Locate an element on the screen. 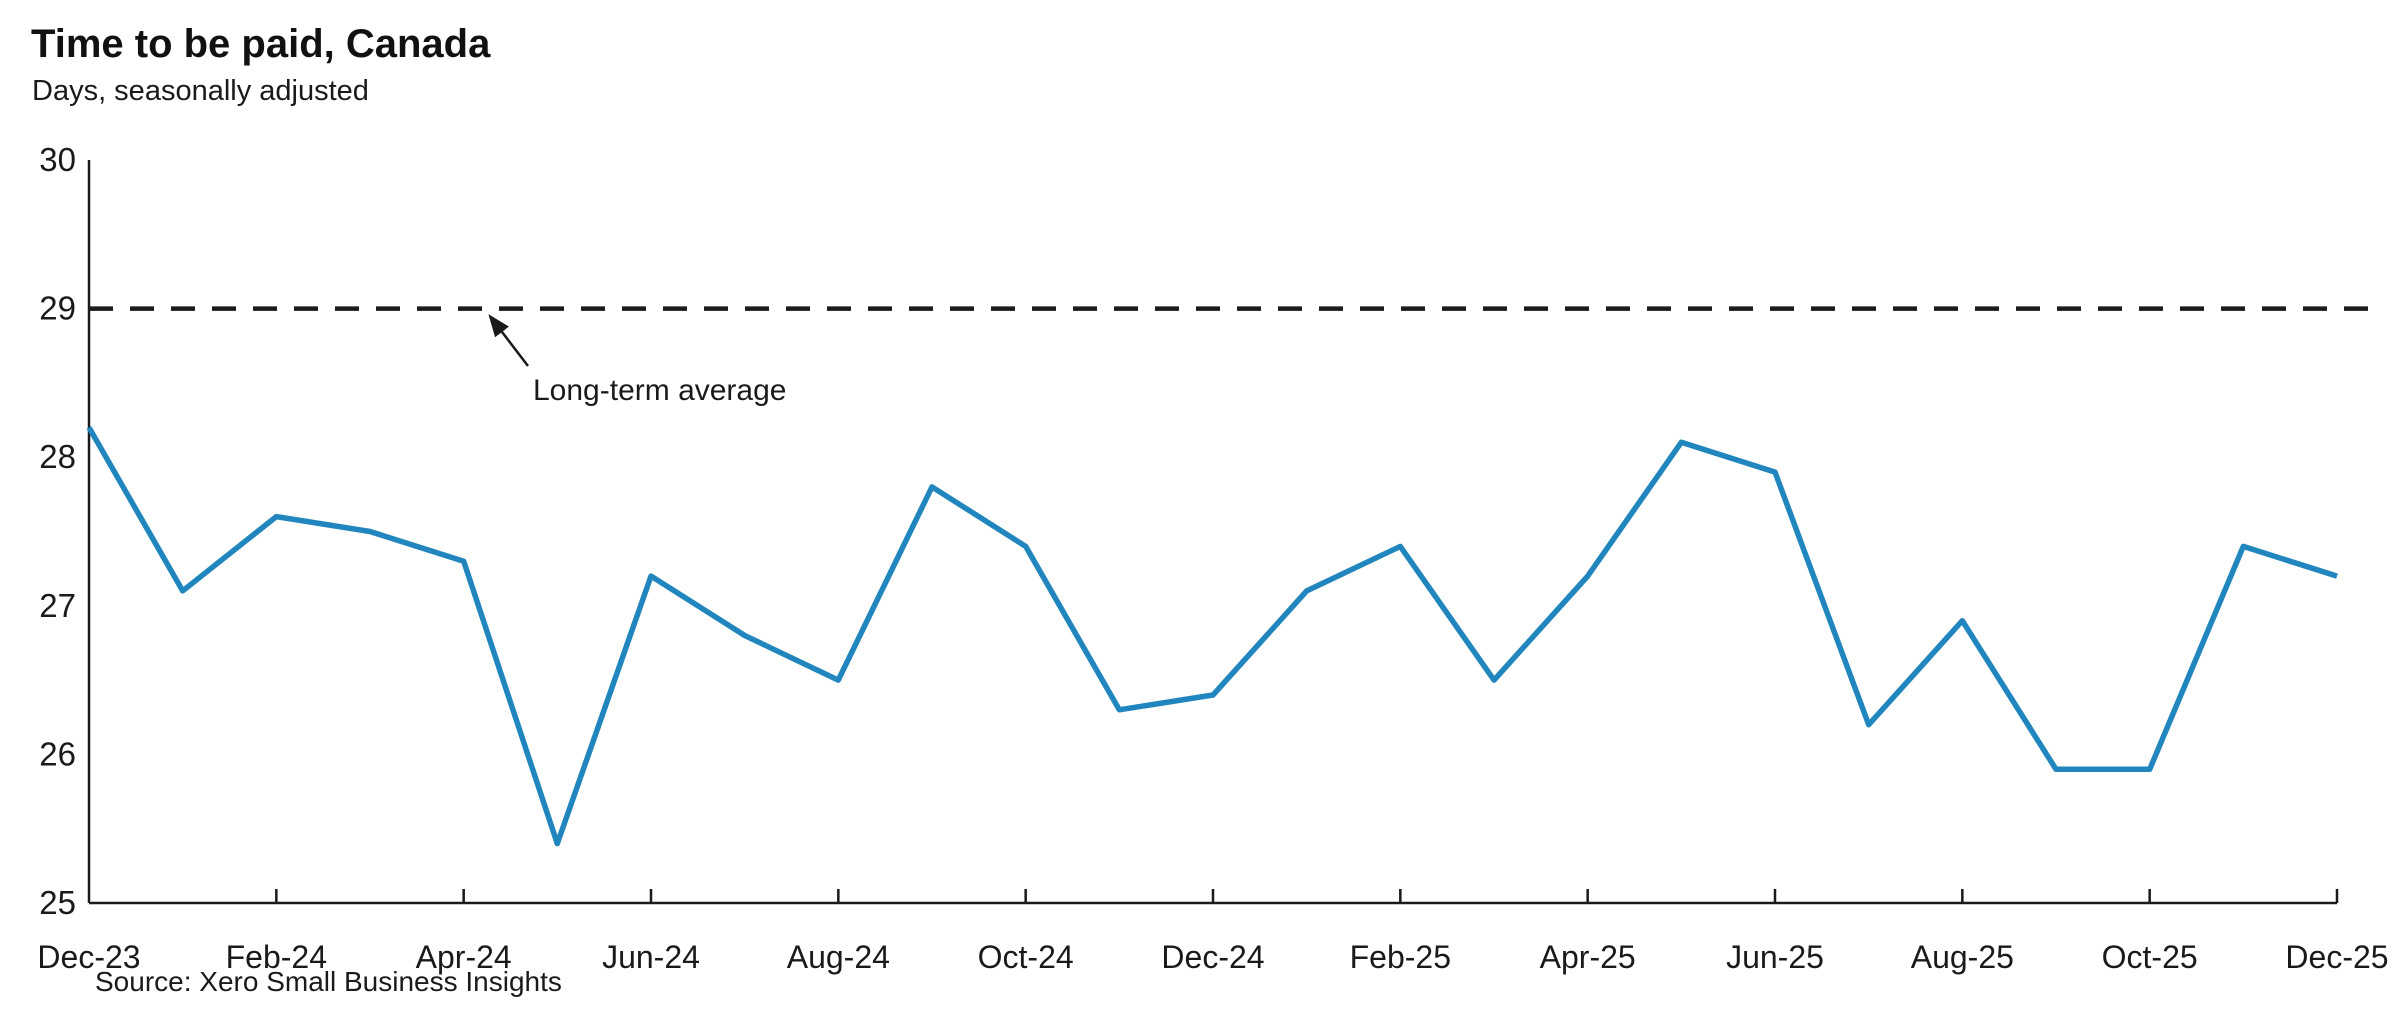 The height and width of the screenshot is (1031, 2400). y-tick-label: 29 is located at coordinates (57, 308).